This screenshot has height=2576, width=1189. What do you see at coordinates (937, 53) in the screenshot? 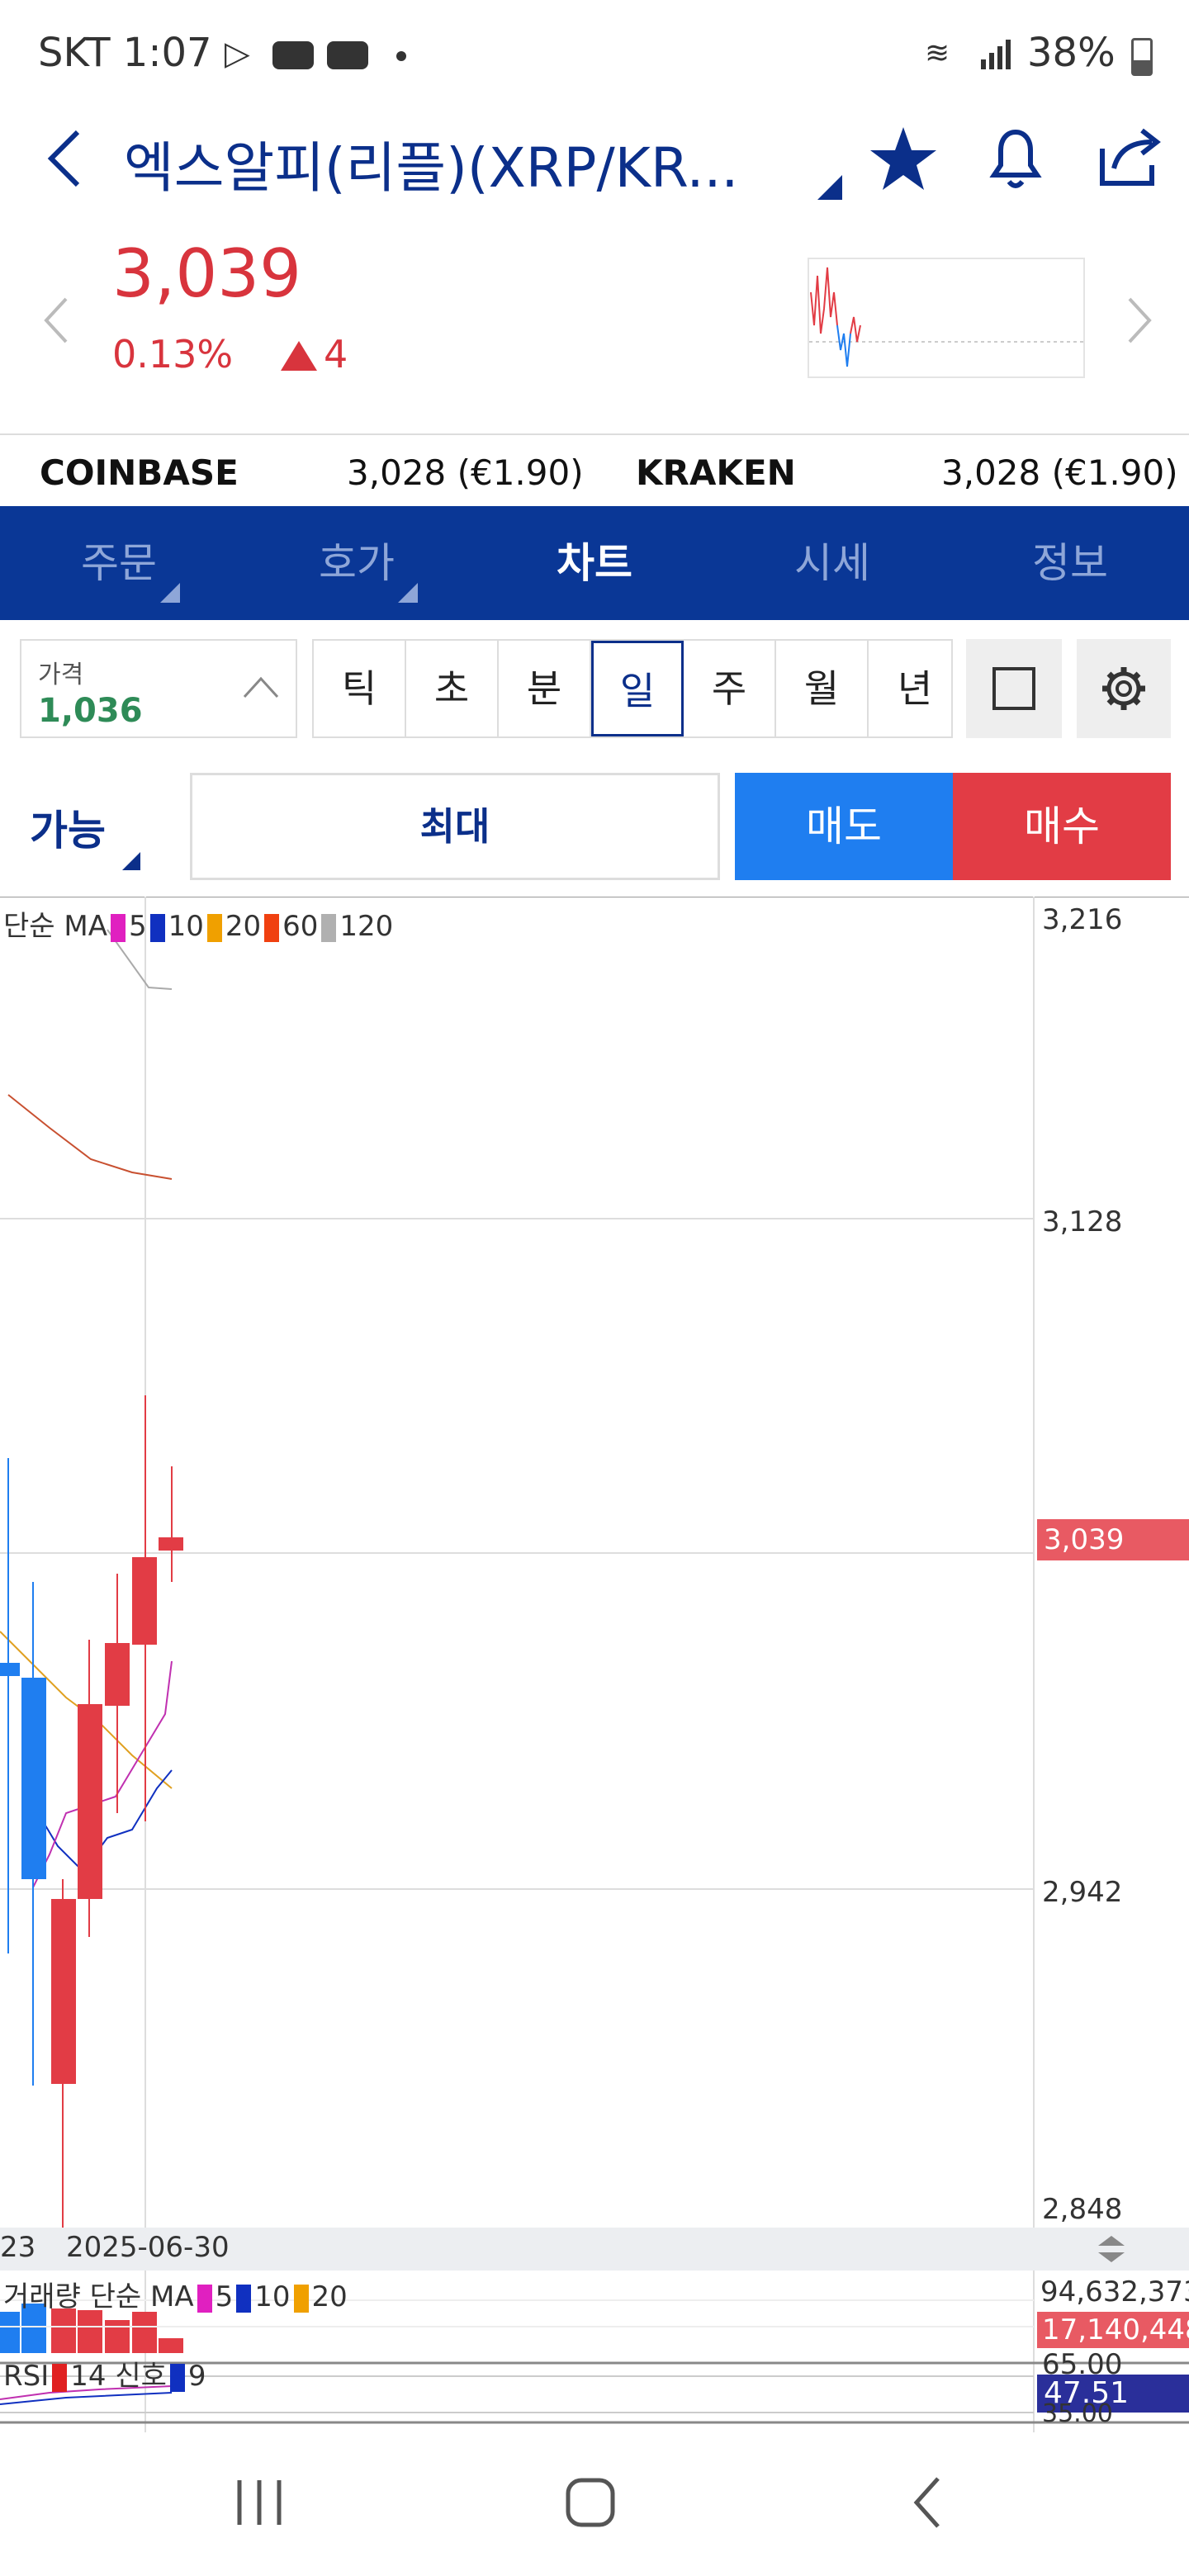
I see `wifi-icon: ≋` at bounding box center [937, 53].